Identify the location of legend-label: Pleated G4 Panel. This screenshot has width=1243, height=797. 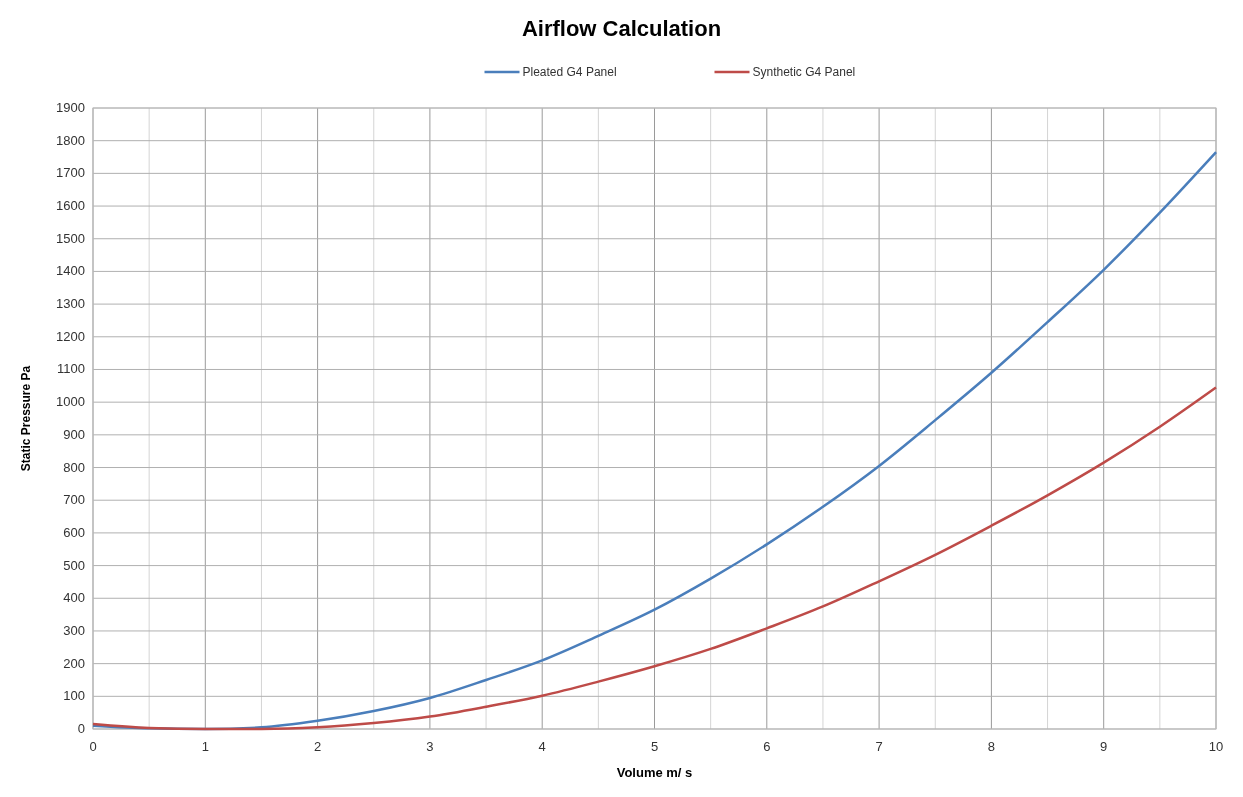
(569, 72).